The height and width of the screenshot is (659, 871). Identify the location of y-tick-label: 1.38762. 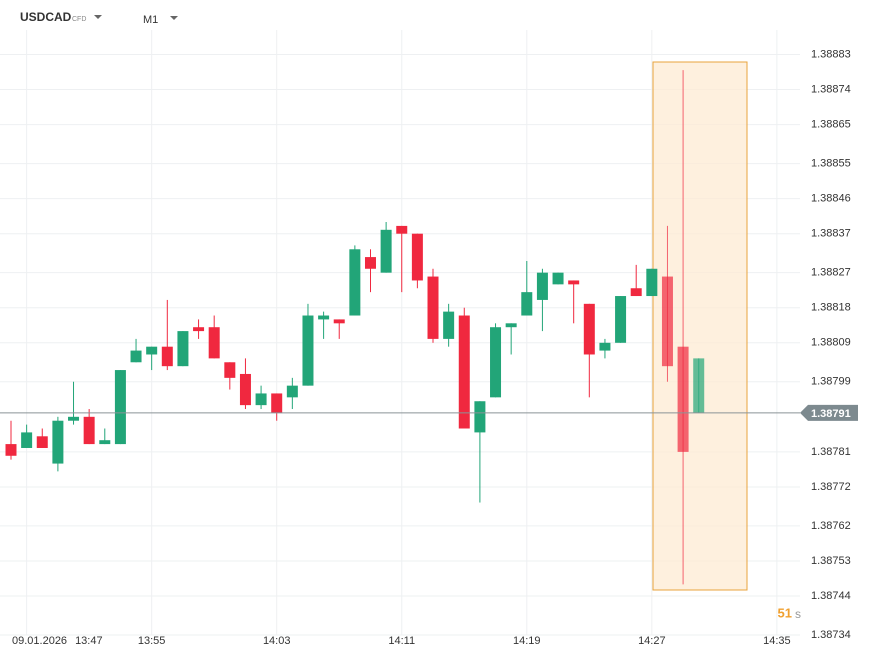
(831, 526).